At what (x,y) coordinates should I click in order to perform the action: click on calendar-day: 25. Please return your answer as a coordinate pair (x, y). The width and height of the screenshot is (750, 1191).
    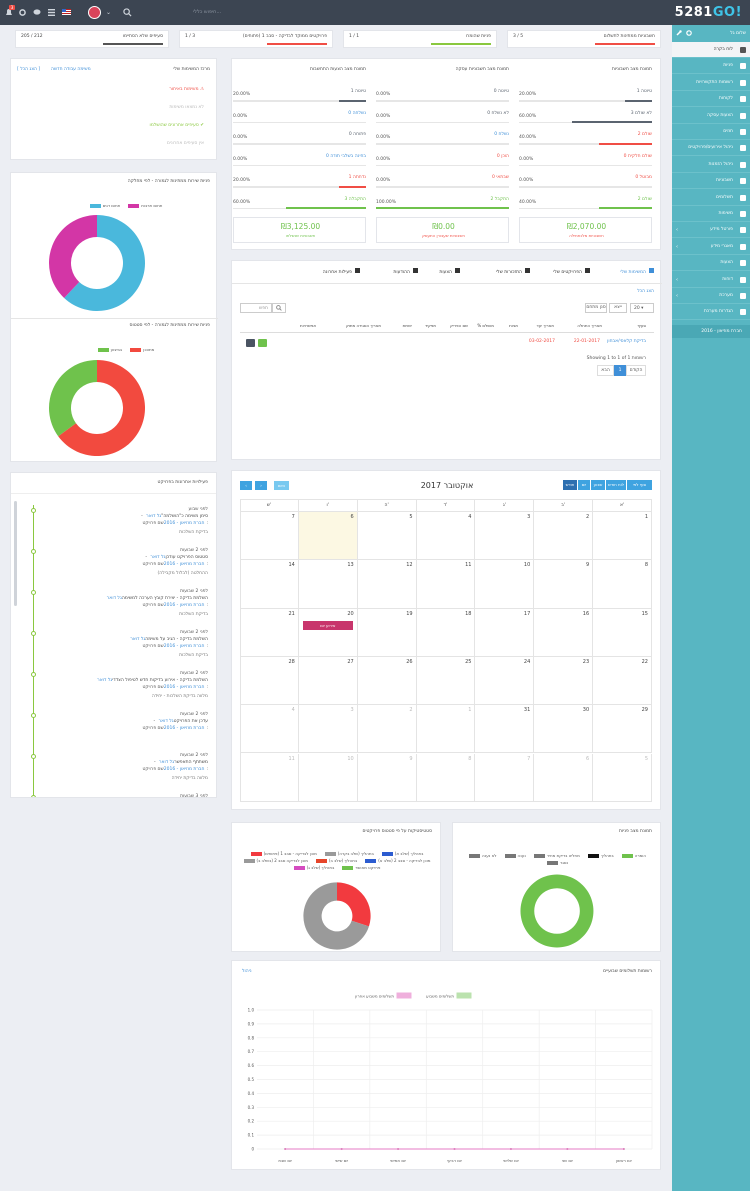
    Looking at the image, I should click on (446, 681).